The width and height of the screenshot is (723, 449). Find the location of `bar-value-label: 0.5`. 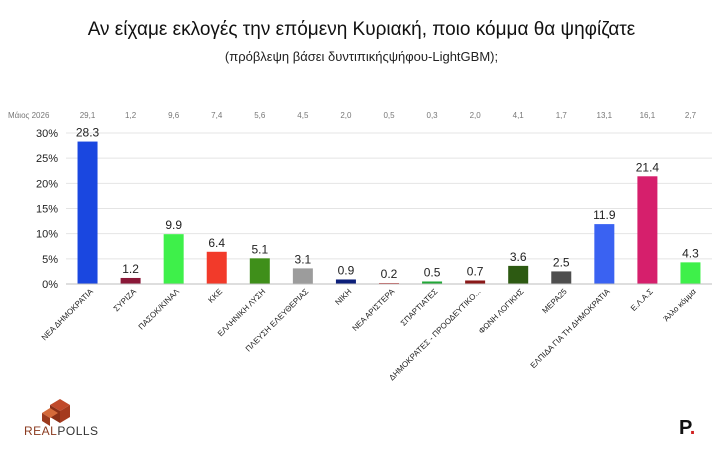

bar-value-label: 0.5 is located at coordinates (432, 272).